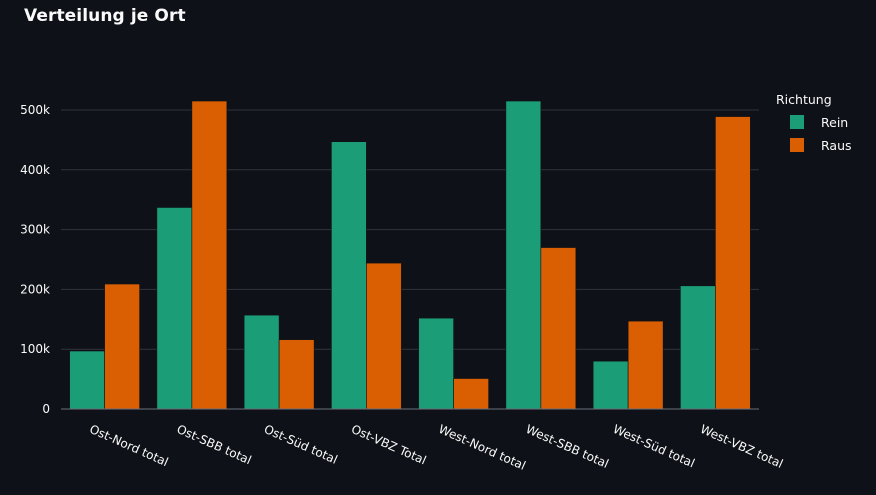  What do you see at coordinates (105, 16) in the screenshot?
I see `chart-title: Verteilung je Ort` at bounding box center [105, 16].